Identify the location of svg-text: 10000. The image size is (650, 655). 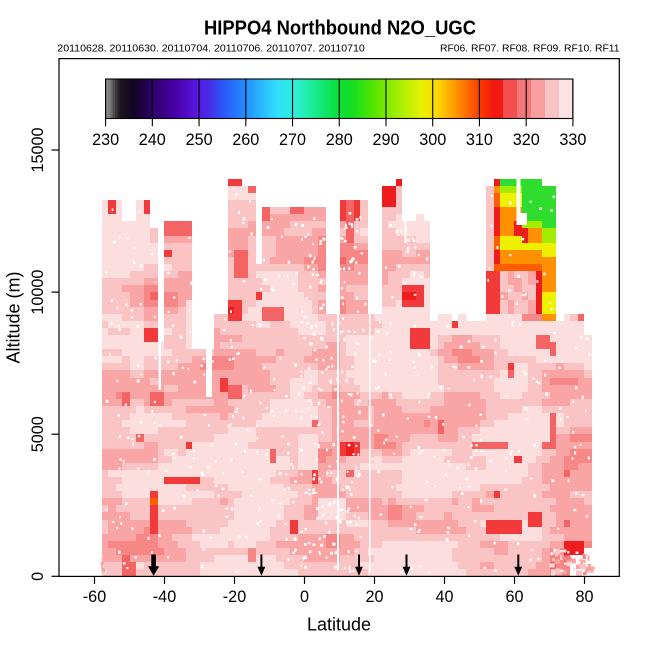
(38, 292).